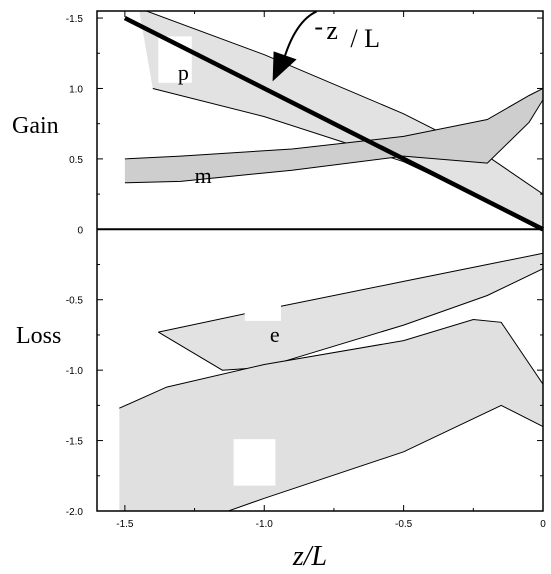 This screenshot has height=574, width=551. What do you see at coordinates (332, 30) in the screenshot?
I see `annotation-z: z` at bounding box center [332, 30].